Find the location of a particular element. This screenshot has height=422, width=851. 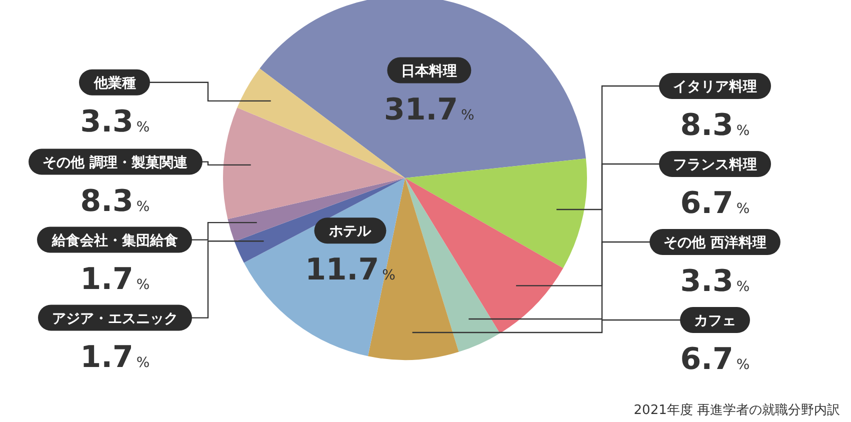

slice-label: イタリア料理 is located at coordinates (715, 87).